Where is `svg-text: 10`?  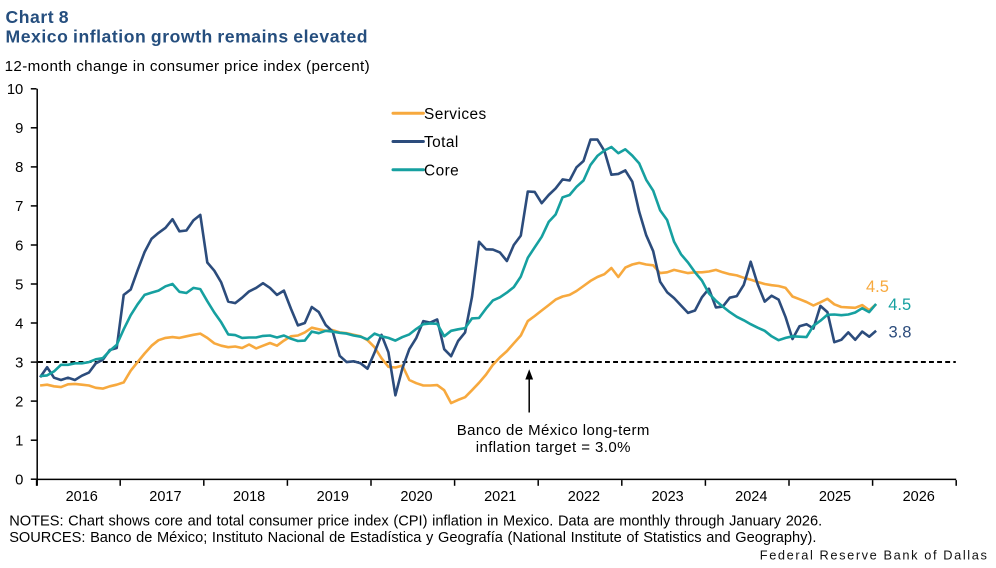 svg-text: 10 is located at coordinates (15, 90).